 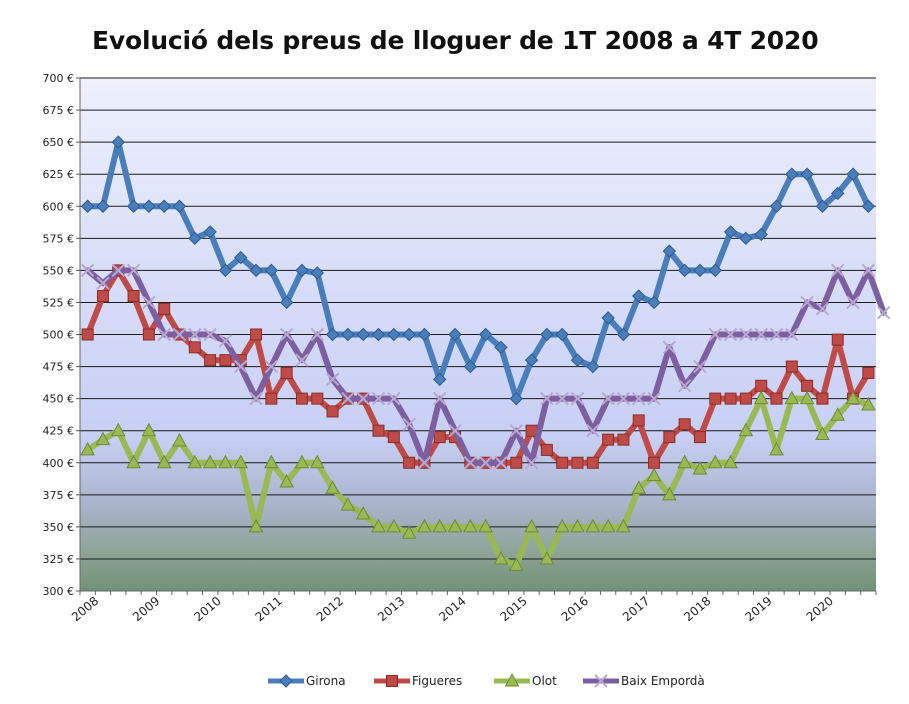 I want to click on y-tick-label: 525 €, so click(x=59, y=302).